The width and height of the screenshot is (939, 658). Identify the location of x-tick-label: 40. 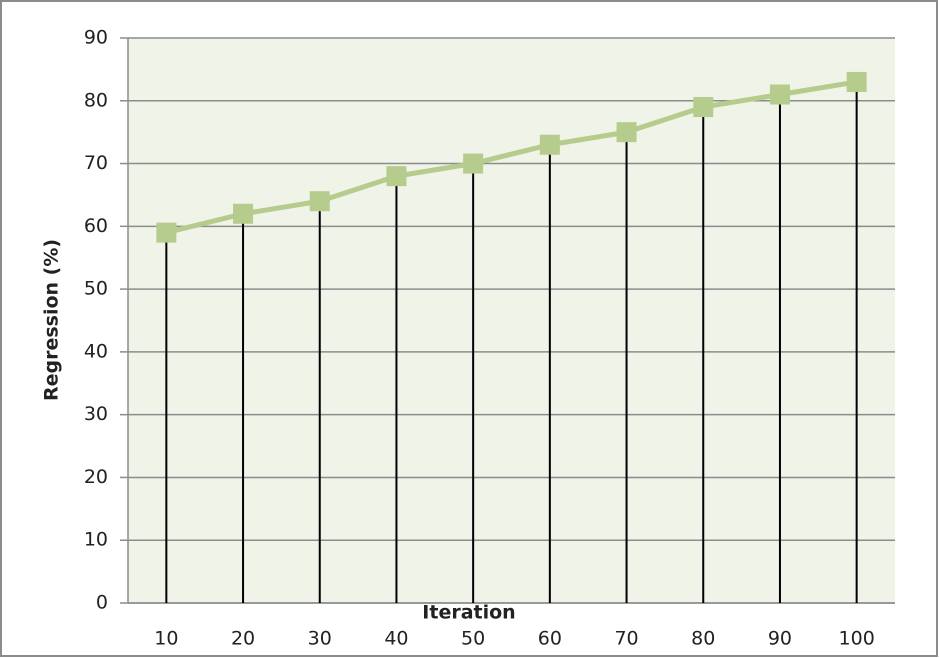
(396, 639).